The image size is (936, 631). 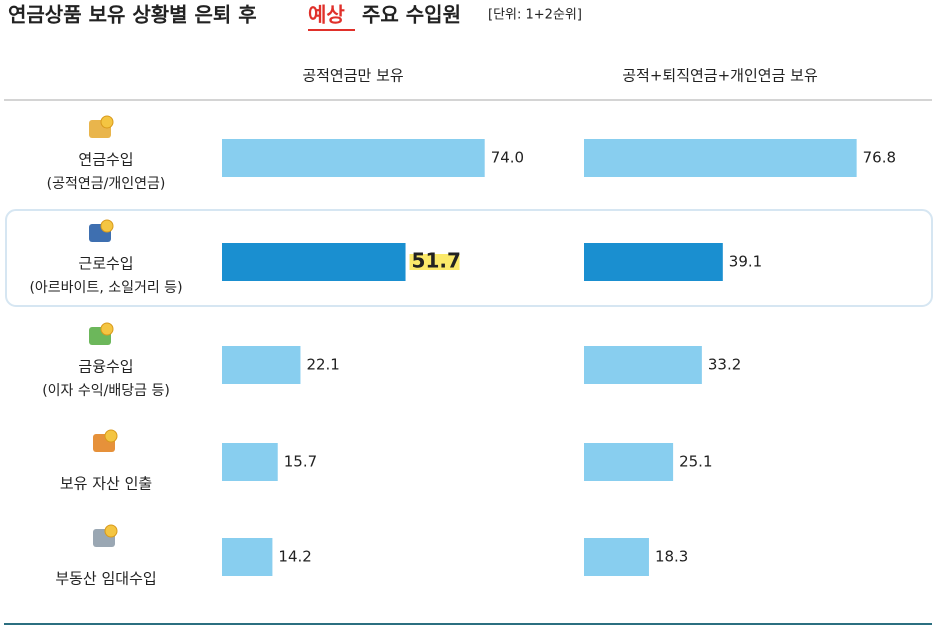 I want to click on value-label: 18.3, so click(x=671, y=557).